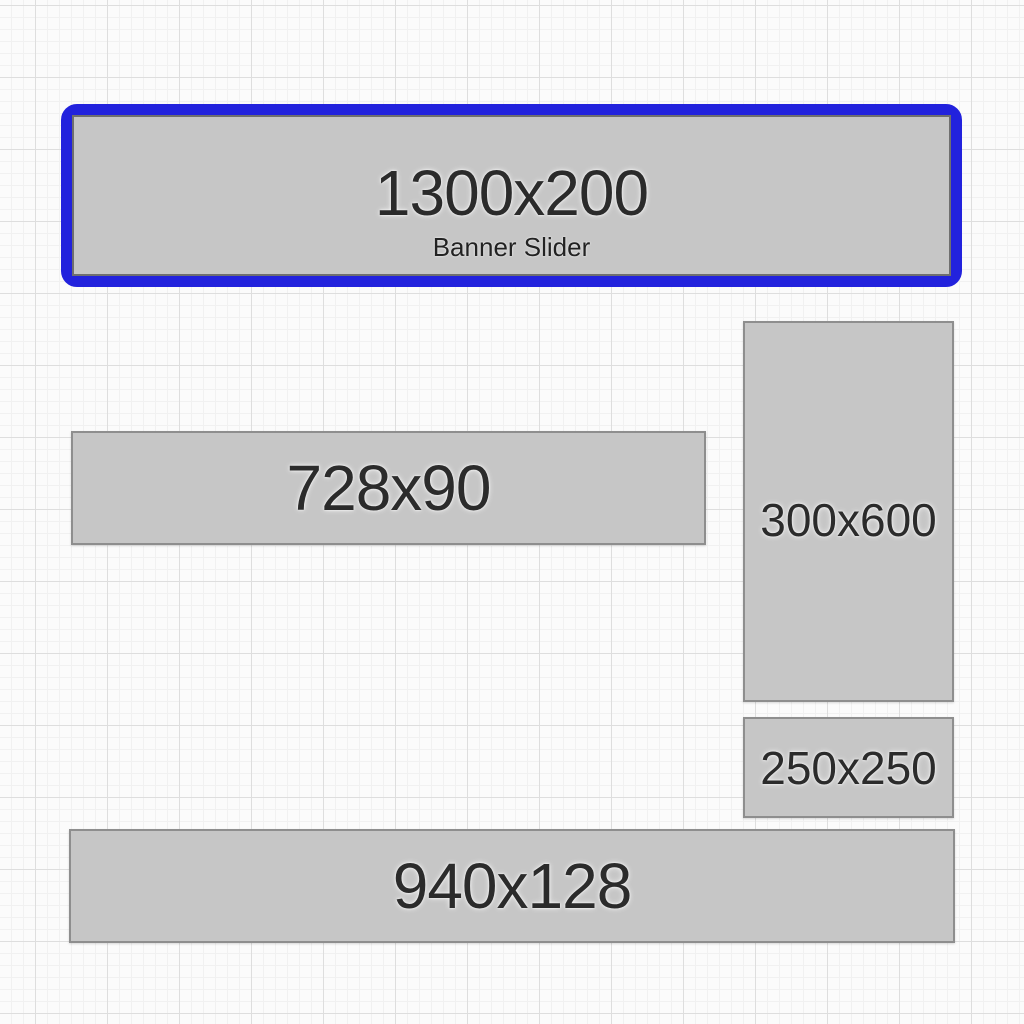 Image resolution: width=1024 pixels, height=1024 pixels. I want to click on banner-1300x200-text-block: 1300x200 Banner Slider, so click(511, 210).